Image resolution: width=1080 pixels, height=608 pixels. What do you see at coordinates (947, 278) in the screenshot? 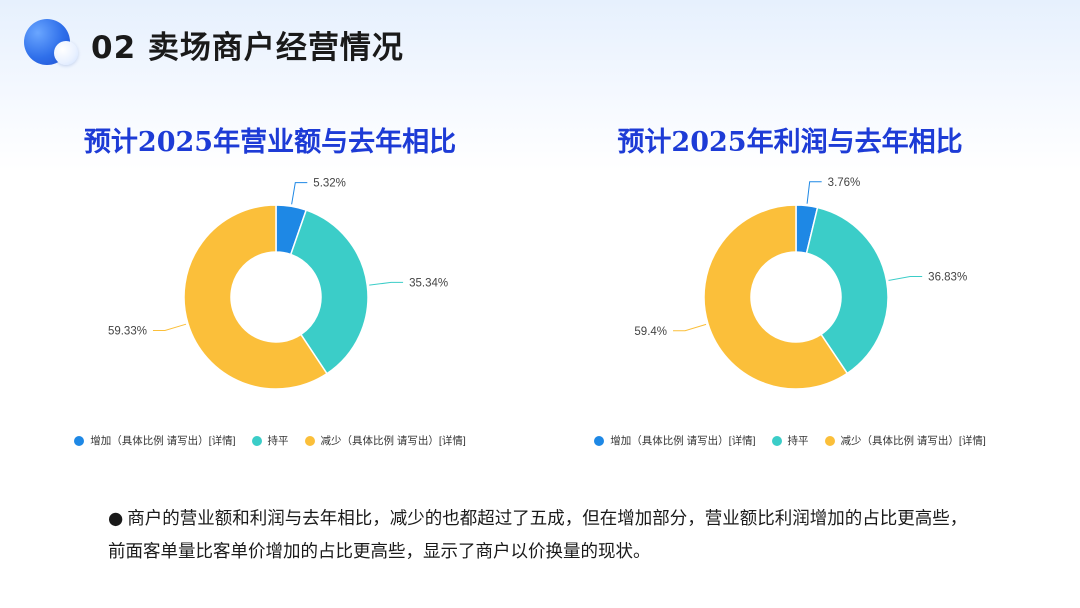
I see `data-label-flat: 36.83%` at bounding box center [947, 278].